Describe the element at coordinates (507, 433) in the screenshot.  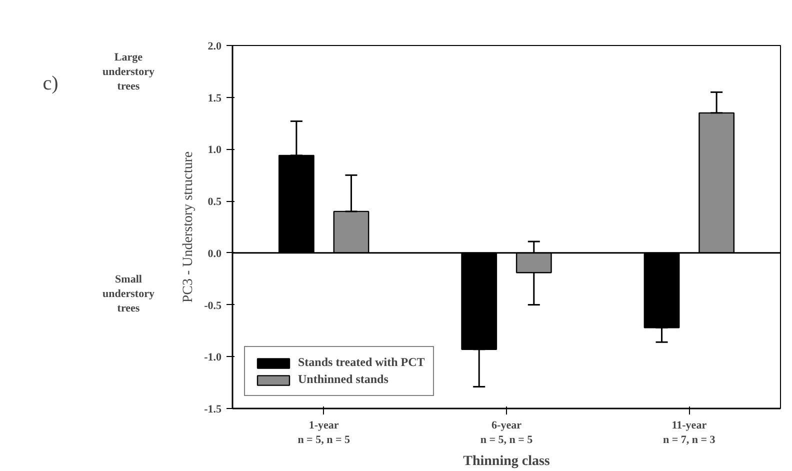
I see `x-tick-label: 6-year n = 5, n = 5` at that location.